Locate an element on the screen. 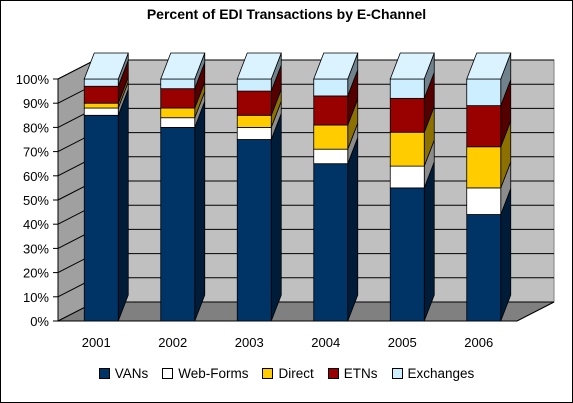 This screenshot has width=573, height=403. bar-side-vans-2004 is located at coordinates (353, 229).